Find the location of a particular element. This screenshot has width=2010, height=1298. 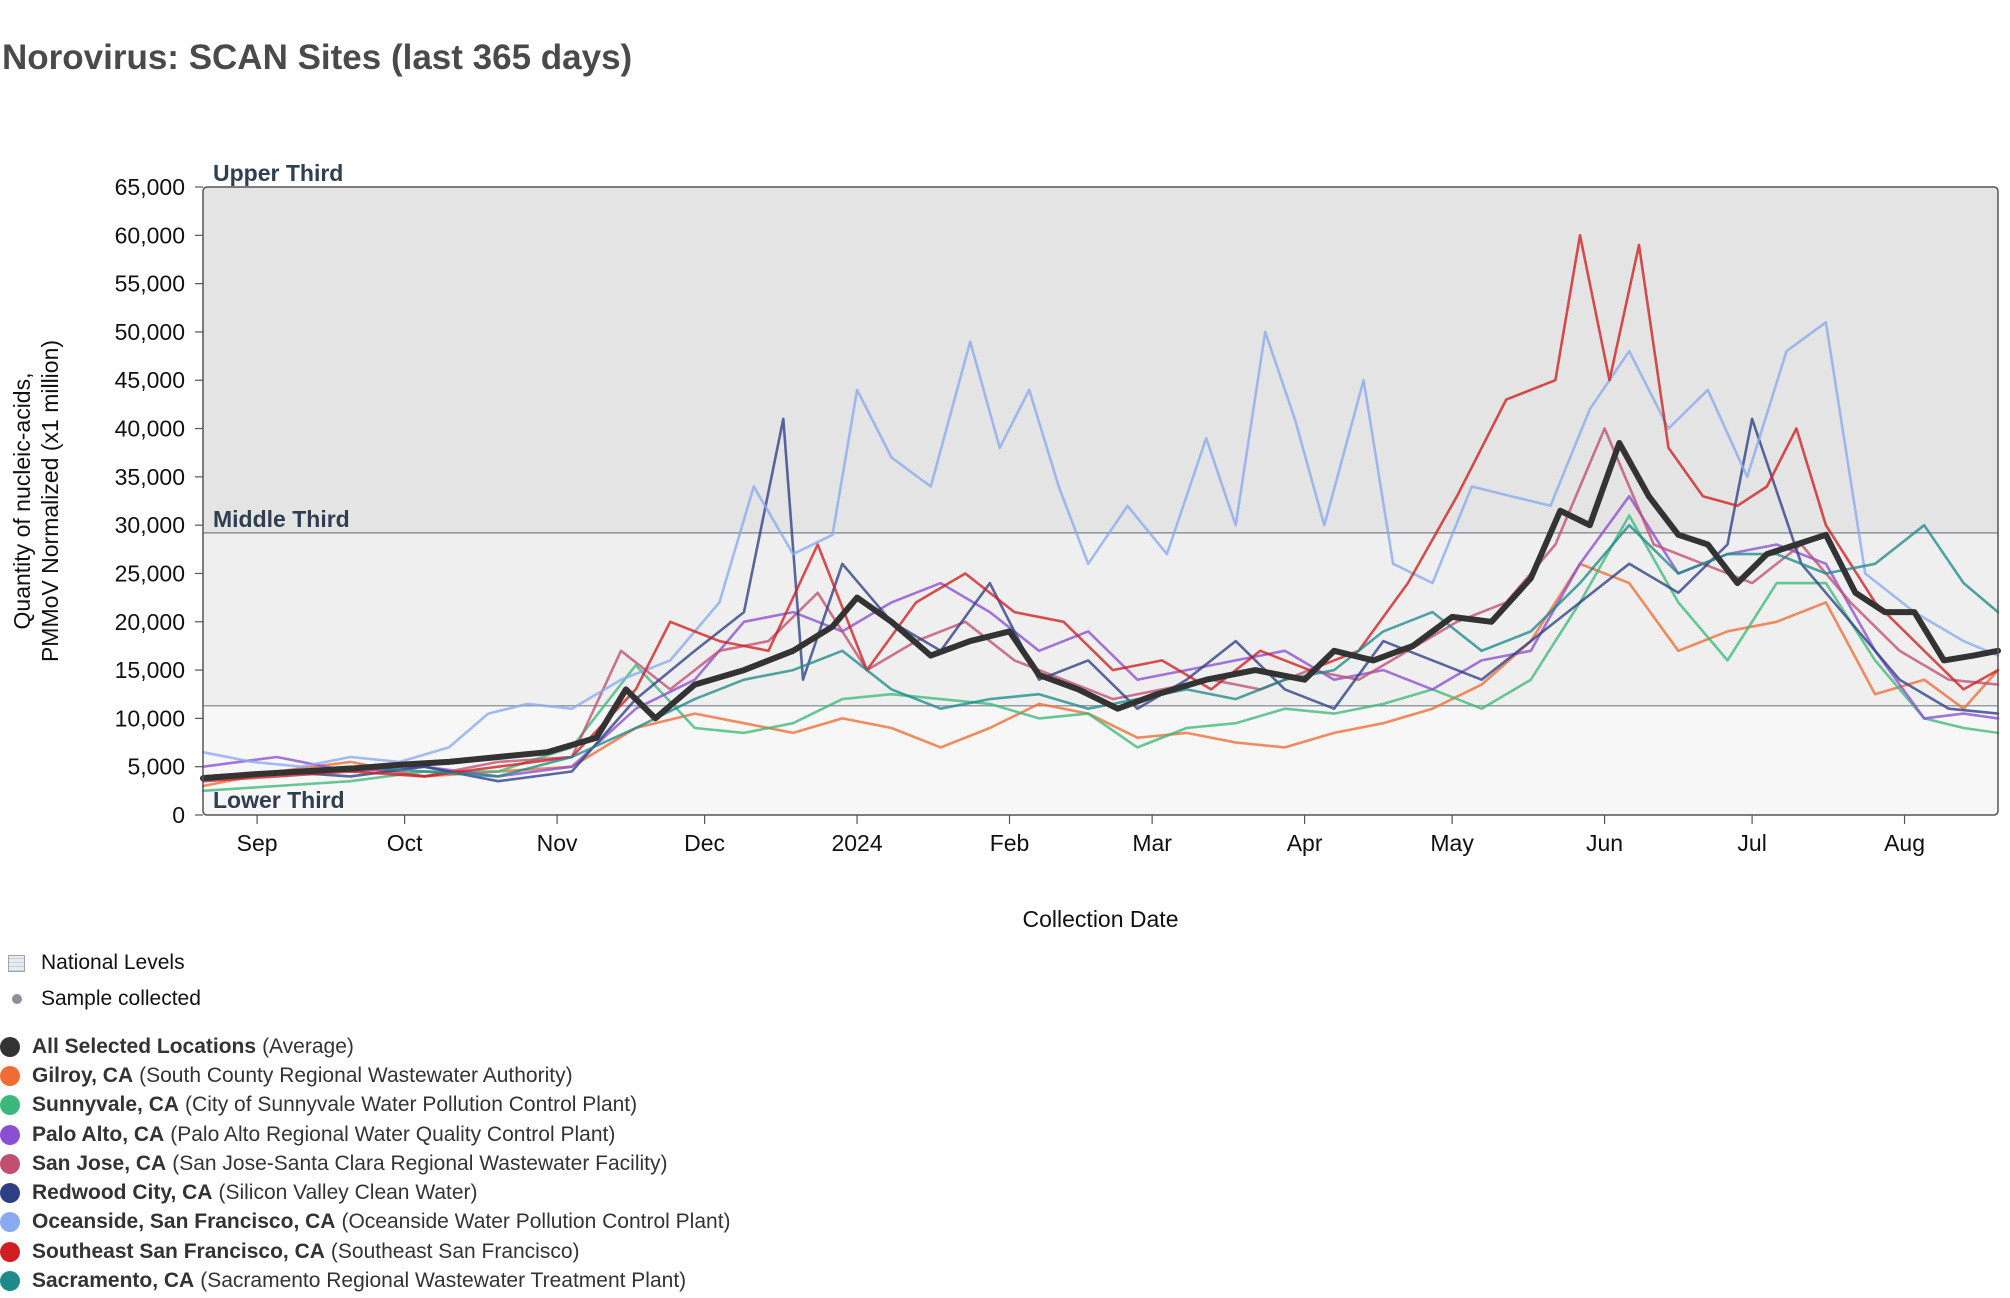

y-axis-title-line1: Quantity of nucleic-acids, is located at coordinates (22, 501).